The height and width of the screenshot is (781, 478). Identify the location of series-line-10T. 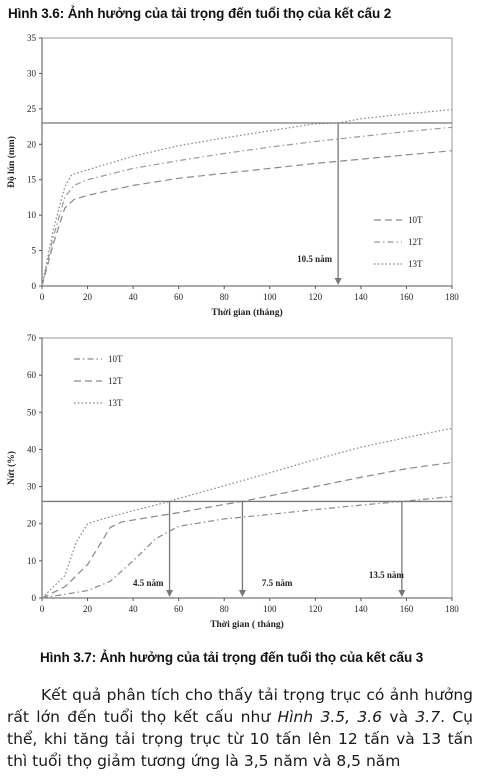
(247, 547).